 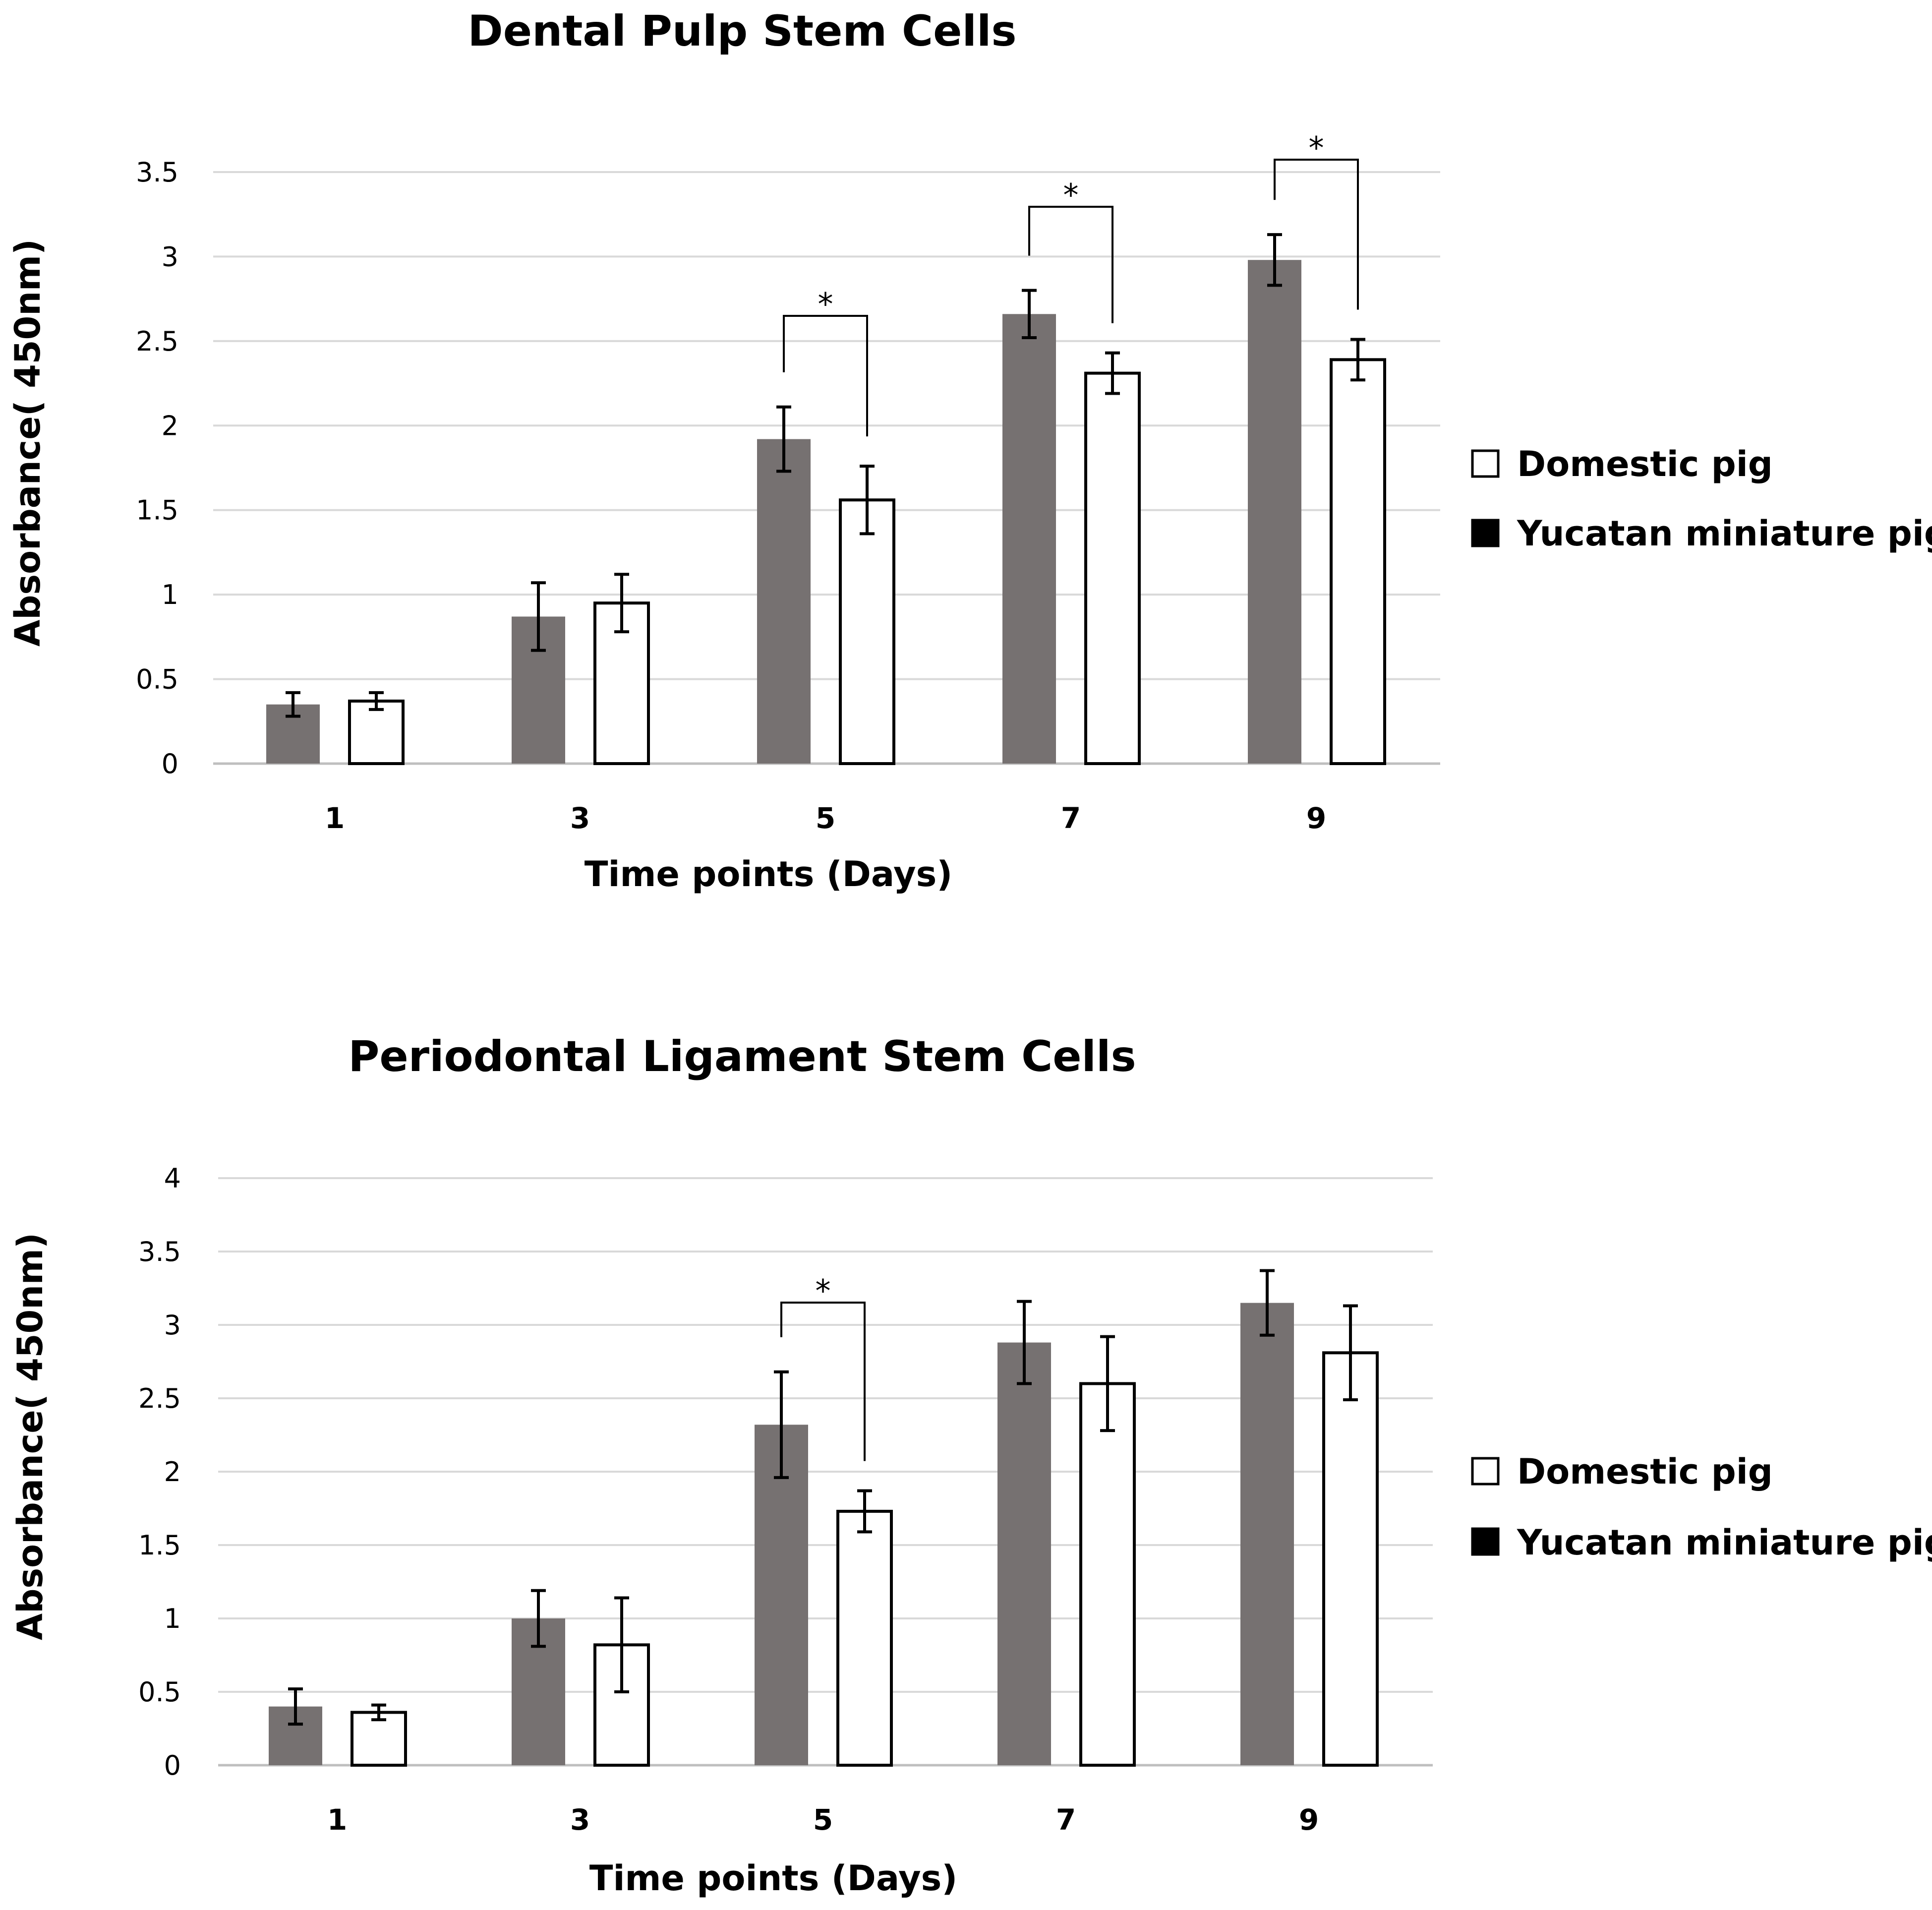 What do you see at coordinates (1316, 148) in the screenshot?
I see `significance-star-day-9: *` at bounding box center [1316, 148].